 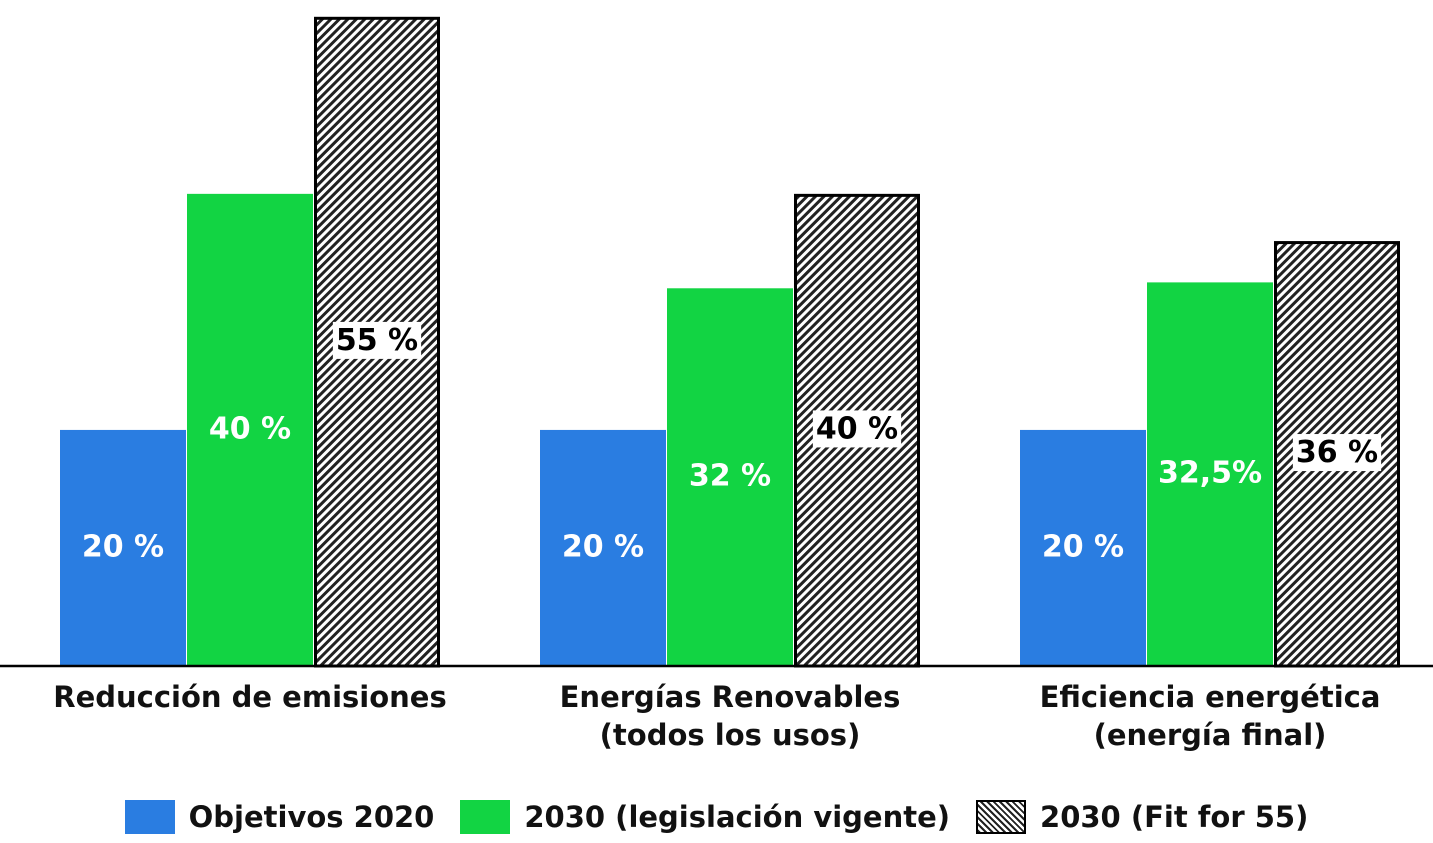 I want to click on legend-label: Objetivos 2020, so click(x=311, y=817).